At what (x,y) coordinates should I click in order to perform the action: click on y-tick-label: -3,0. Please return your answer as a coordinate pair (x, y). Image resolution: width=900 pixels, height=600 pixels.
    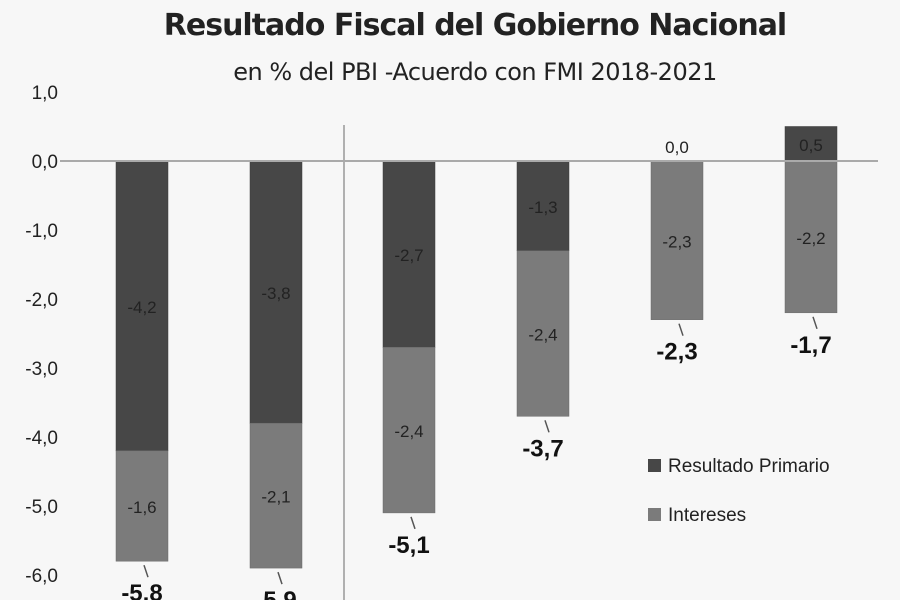
    Looking at the image, I should click on (41, 369).